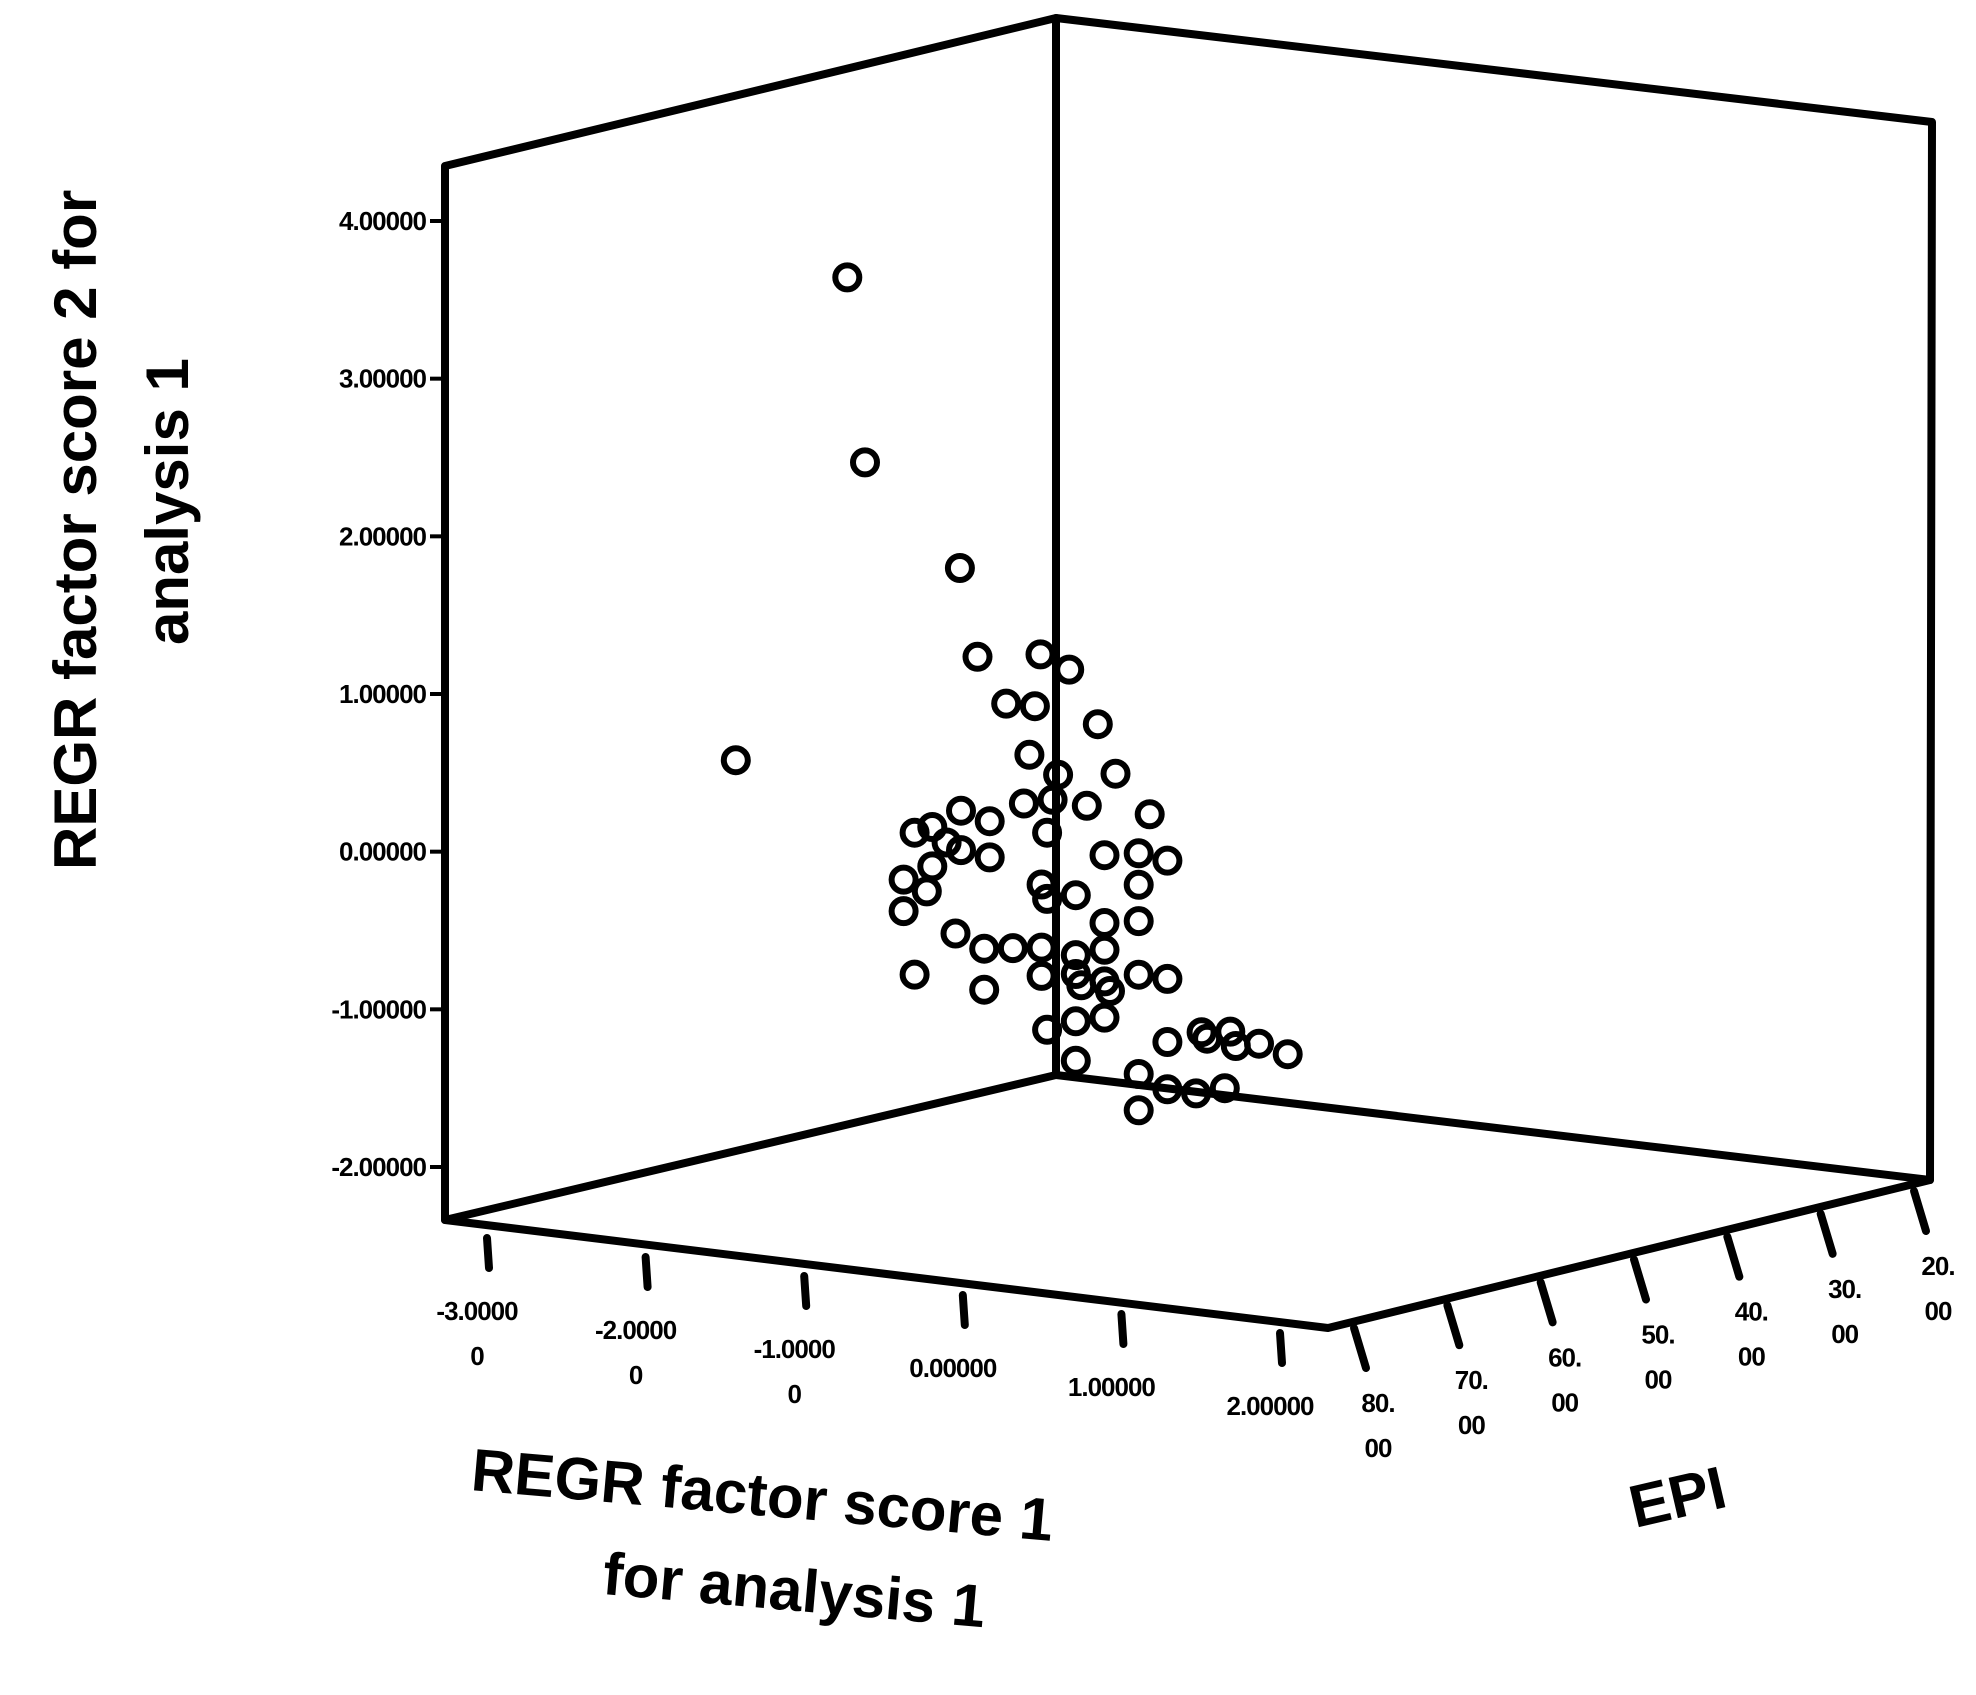 Image resolution: width=1976 pixels, height=1695 pixels. I want to click on y-axis-title: REGR factor score 2 for analysis 1, so click(121, 521).